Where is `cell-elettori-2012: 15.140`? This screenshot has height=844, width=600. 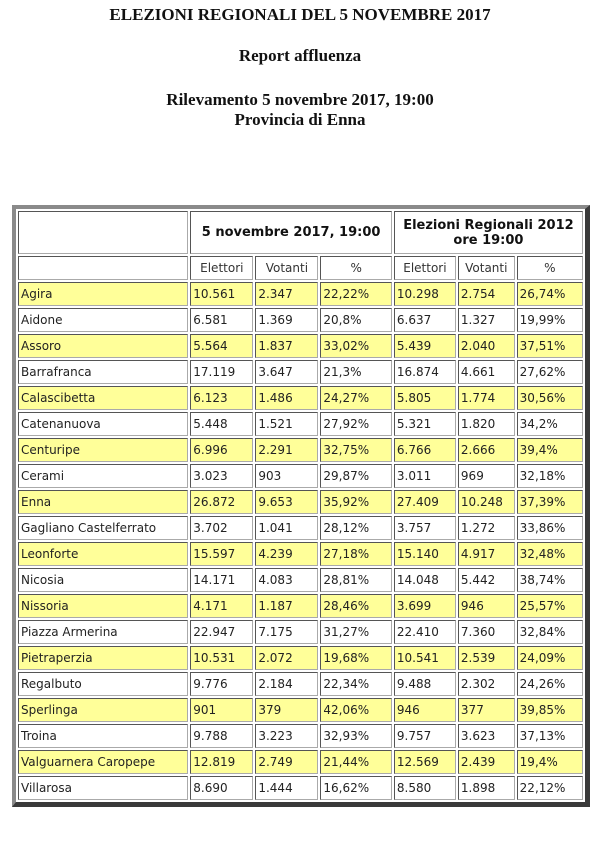
cell-elettori-2012: 15.140 is located at coordinates (424, 554).